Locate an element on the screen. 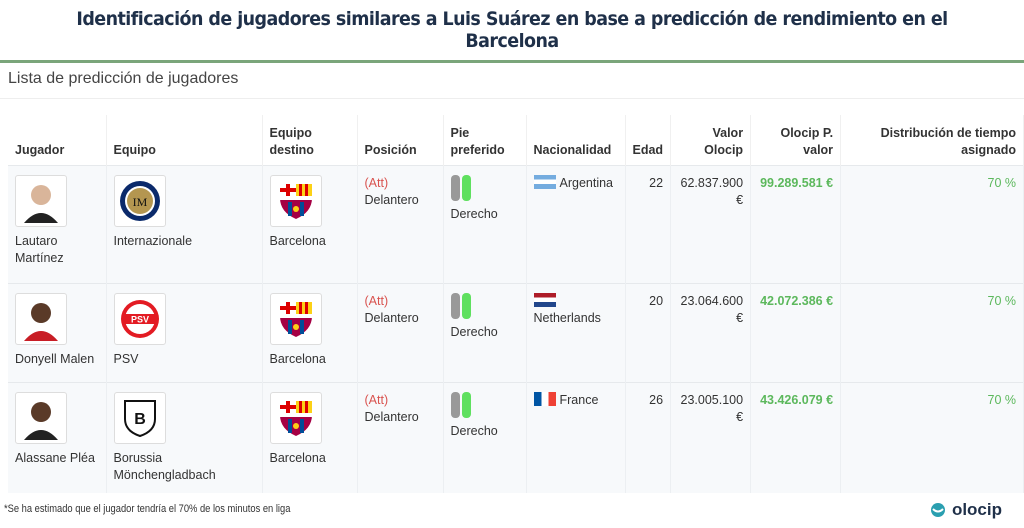 The image size is (1024, 528). cell-player: Donyell Malen is located at coordinates (57, 332).